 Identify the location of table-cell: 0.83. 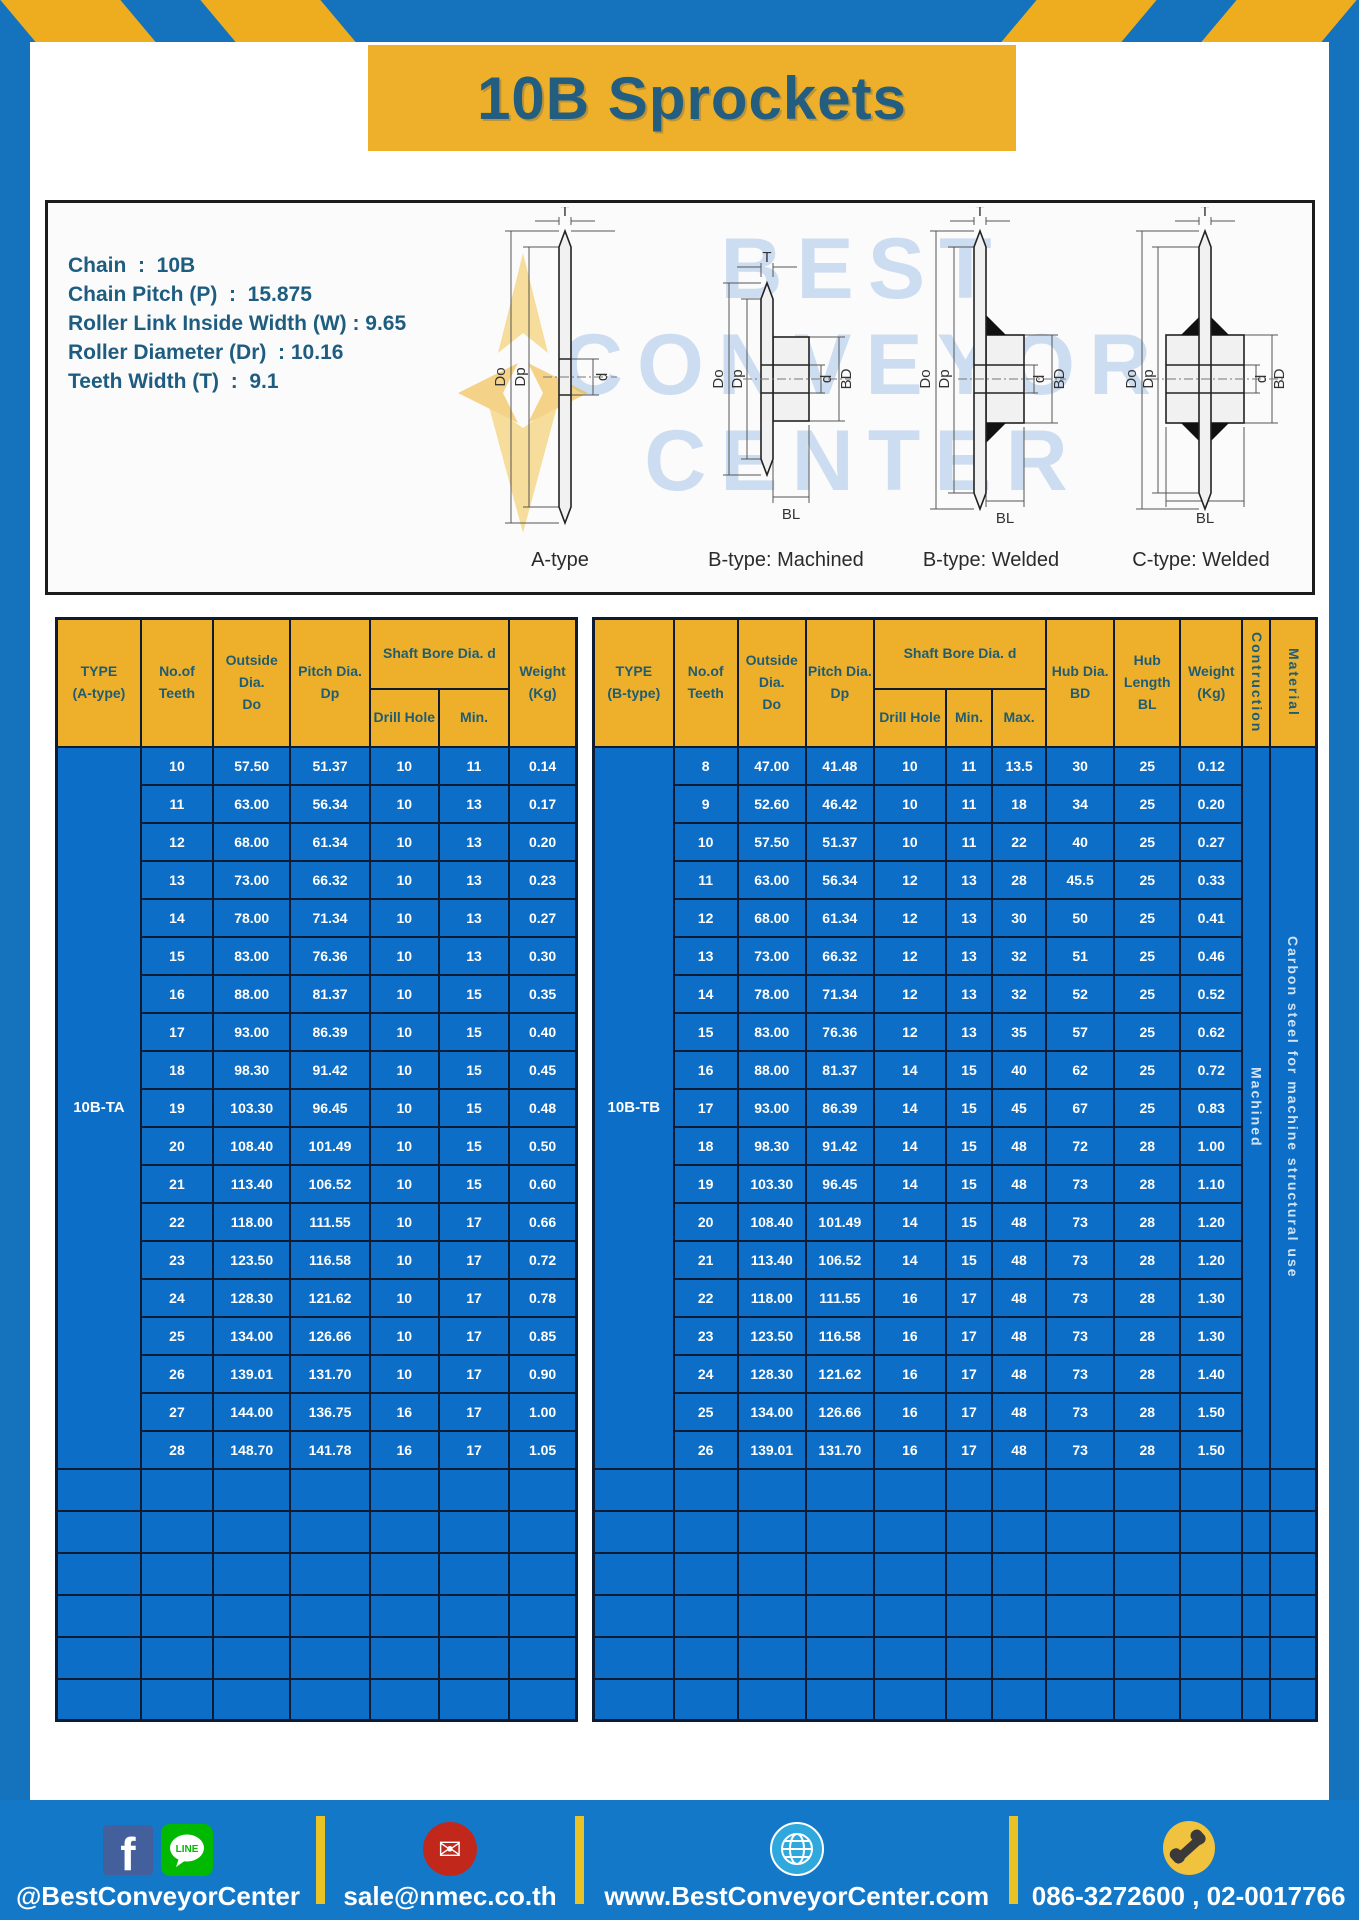
(1211, 1107).